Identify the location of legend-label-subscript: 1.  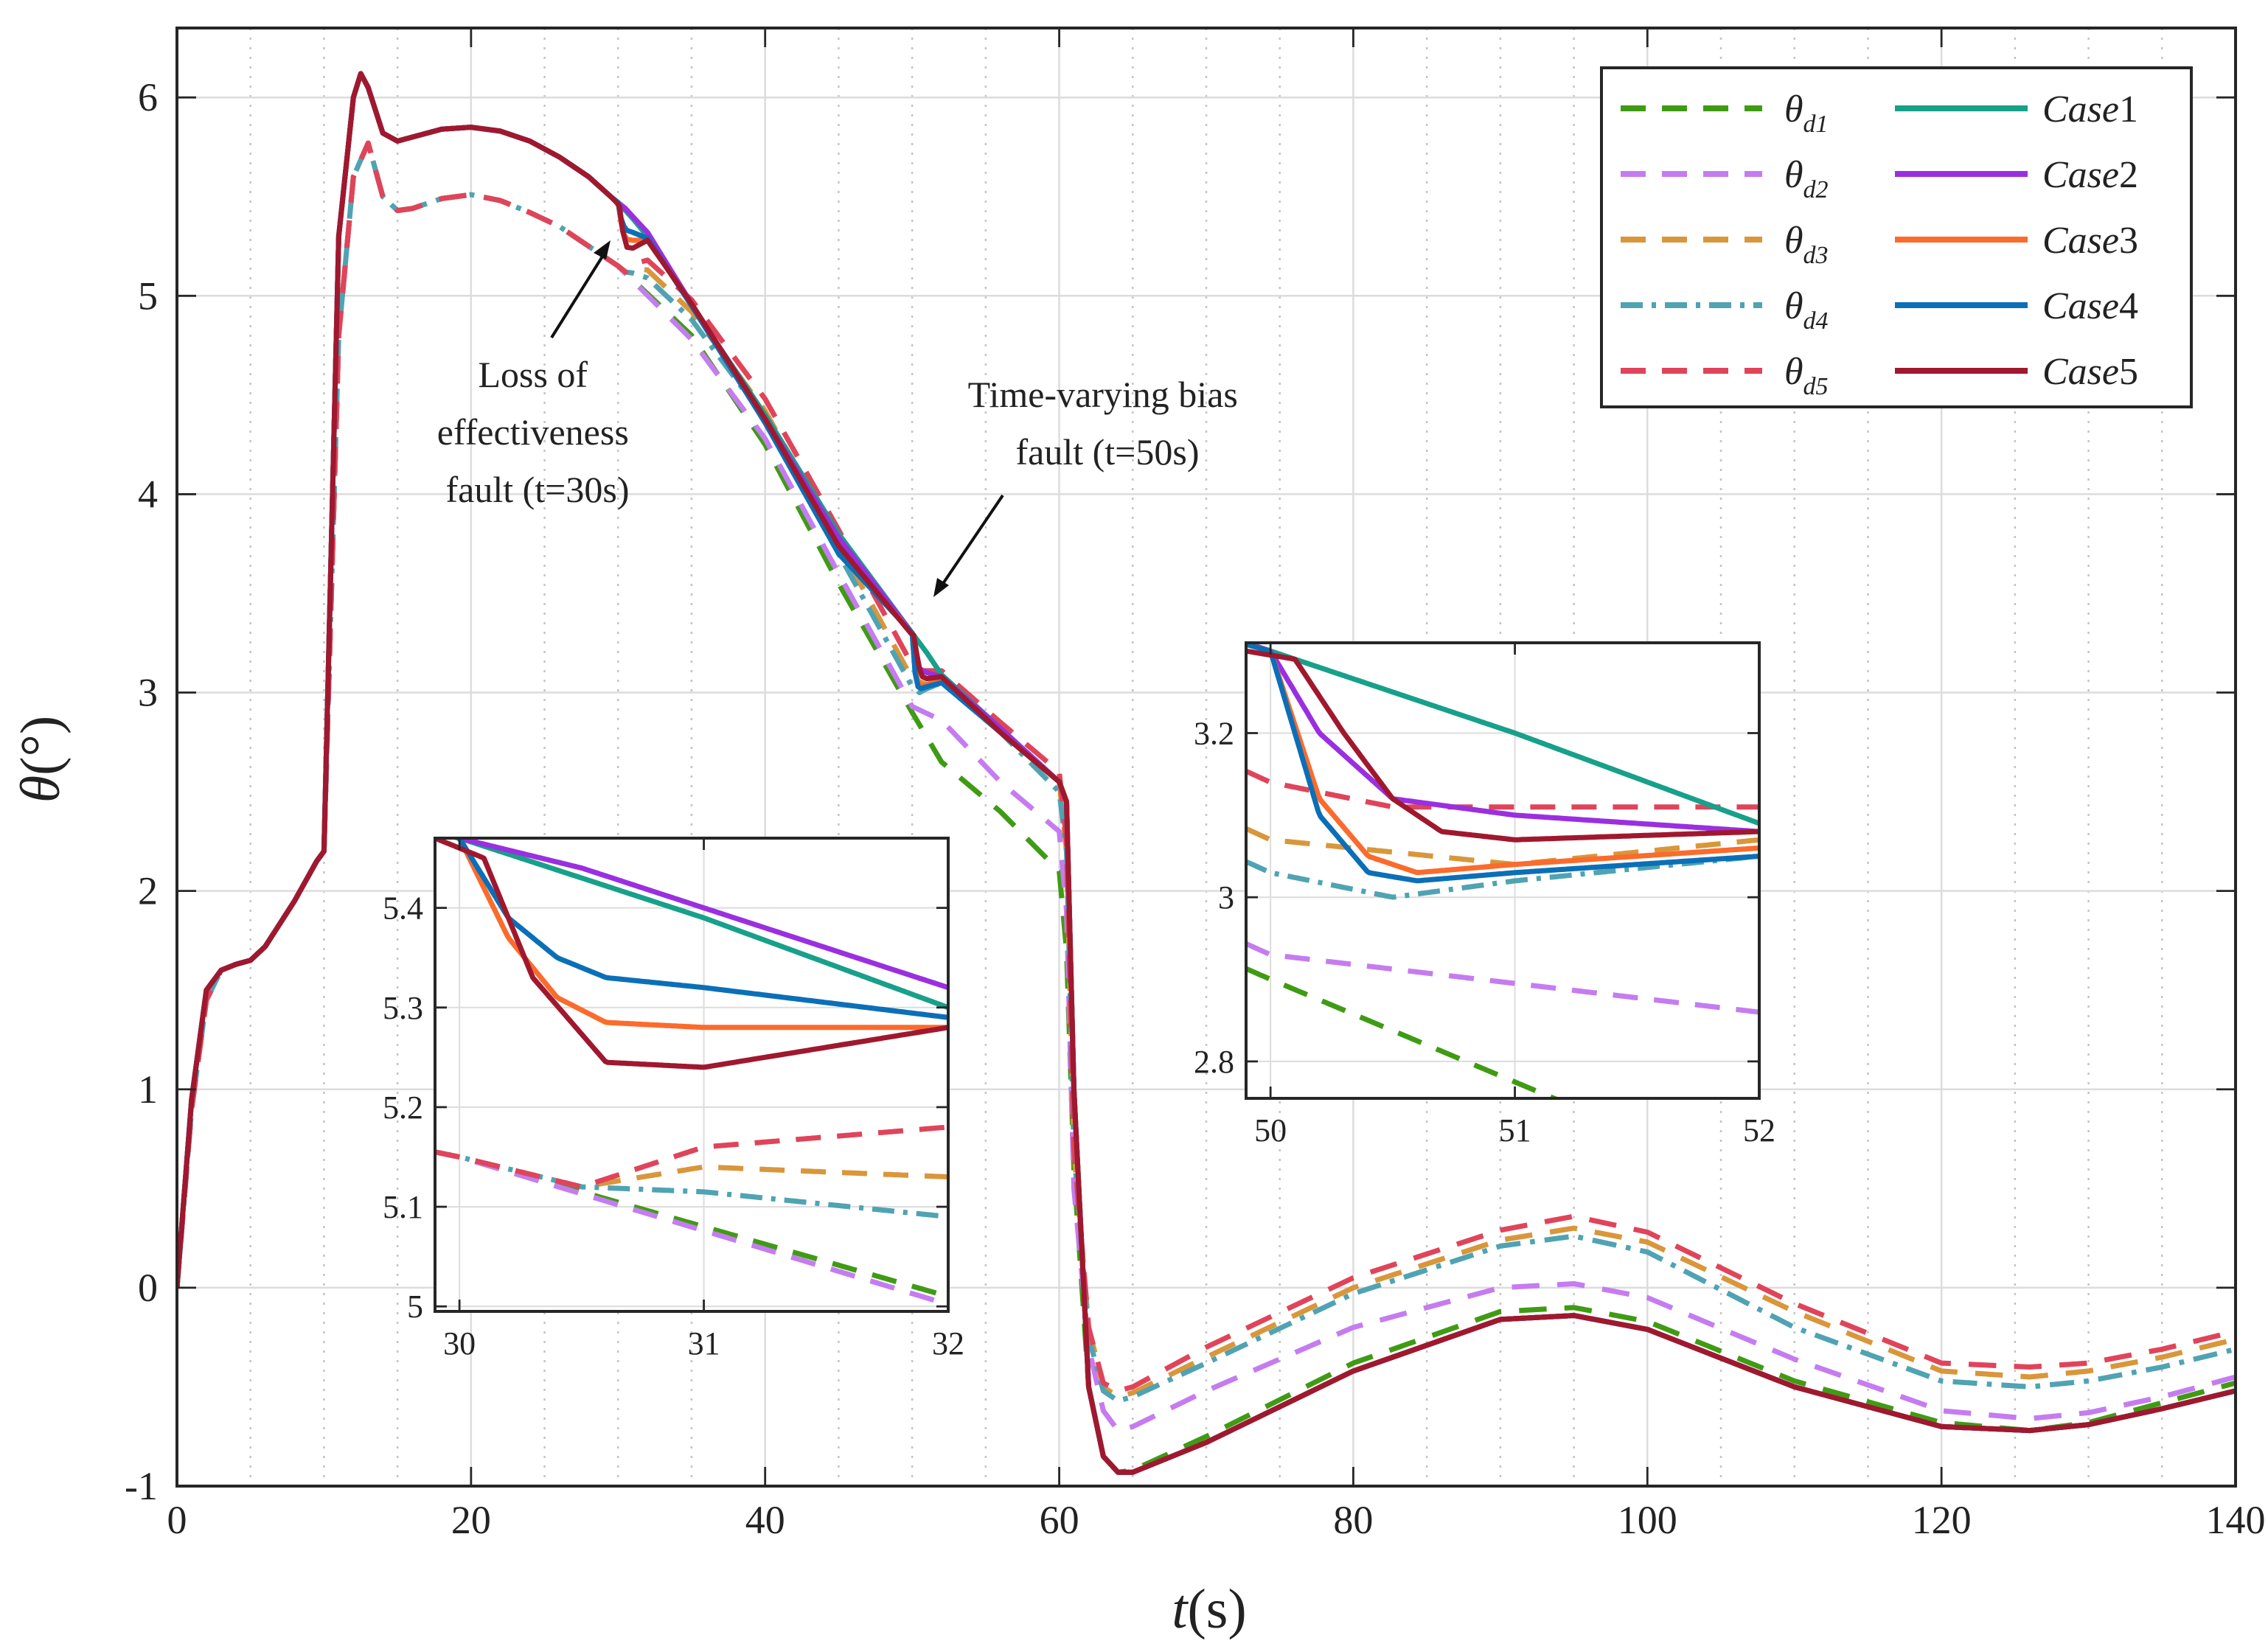
(2128, 109).